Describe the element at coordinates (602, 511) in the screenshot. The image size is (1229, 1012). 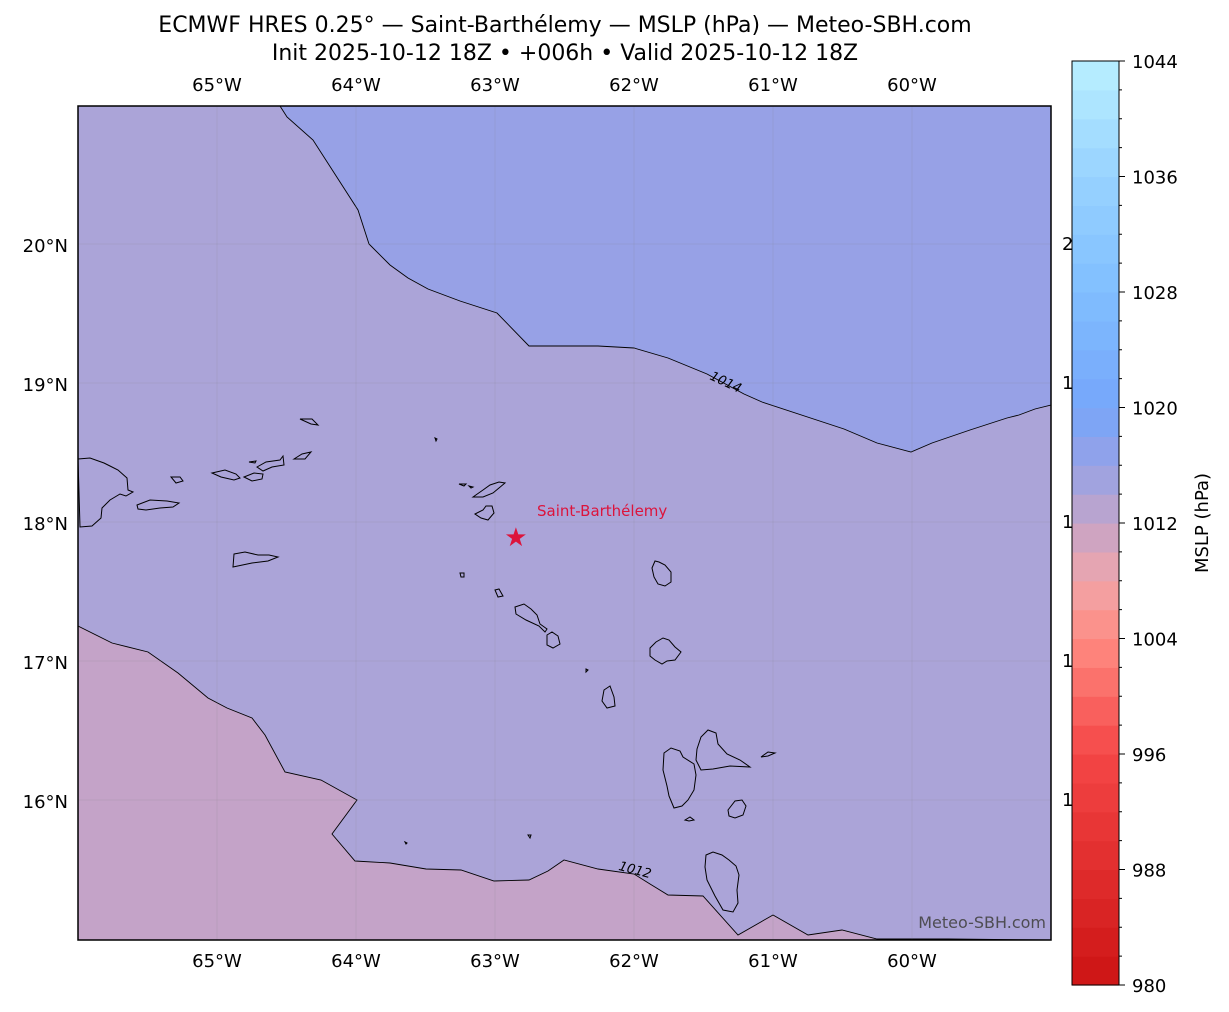
I see `location-label: Saint-Barthélemy` at that location.